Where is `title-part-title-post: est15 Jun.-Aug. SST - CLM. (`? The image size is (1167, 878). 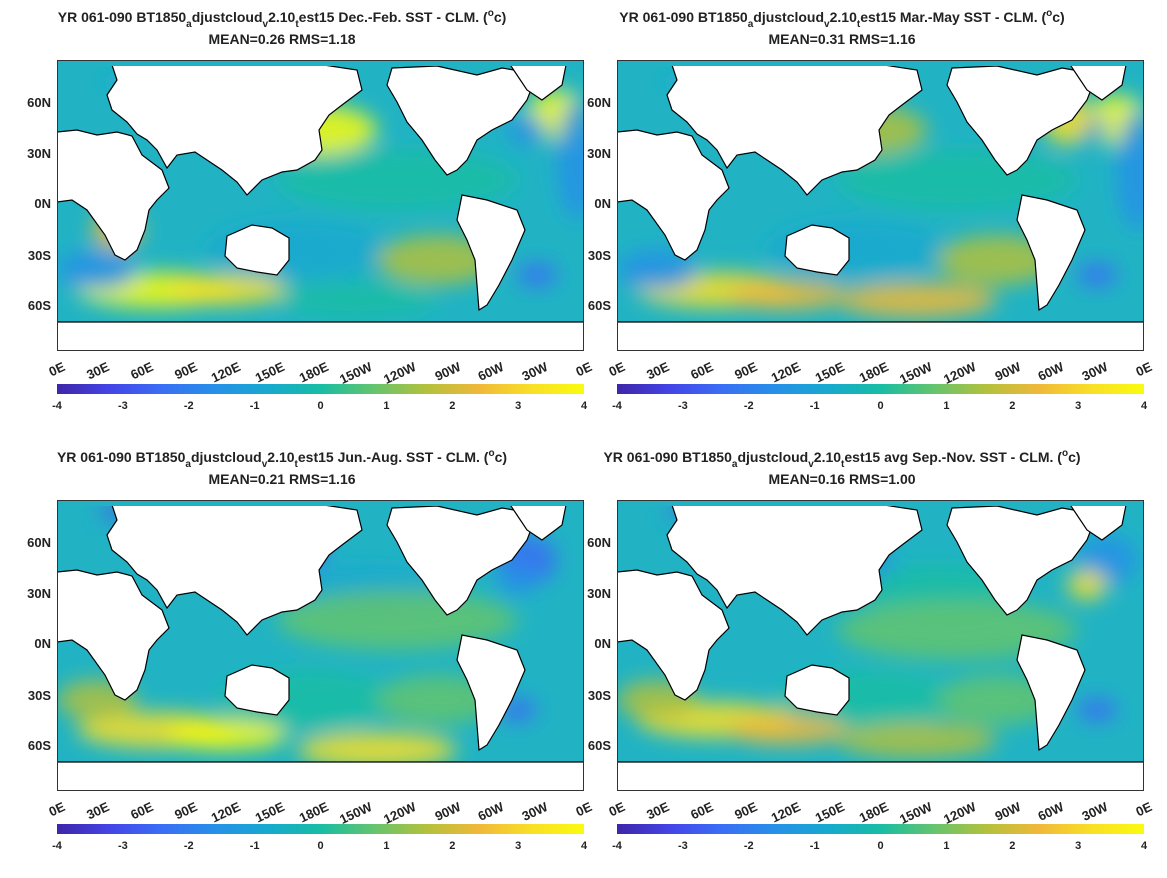 title-part-title-post: est15 Jun.-Aug. SST - CLM. ( is located at coordinates (393, 457).